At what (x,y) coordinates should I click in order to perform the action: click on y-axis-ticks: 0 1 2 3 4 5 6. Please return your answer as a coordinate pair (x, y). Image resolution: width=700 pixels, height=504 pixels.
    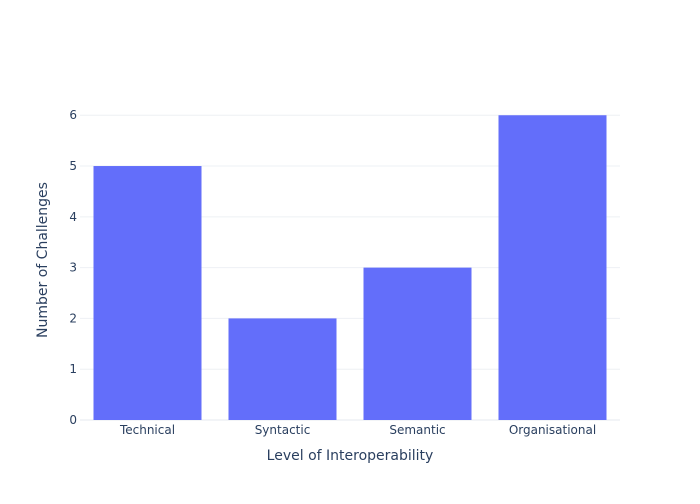
    Looking at the image, I should click on (73, 267).